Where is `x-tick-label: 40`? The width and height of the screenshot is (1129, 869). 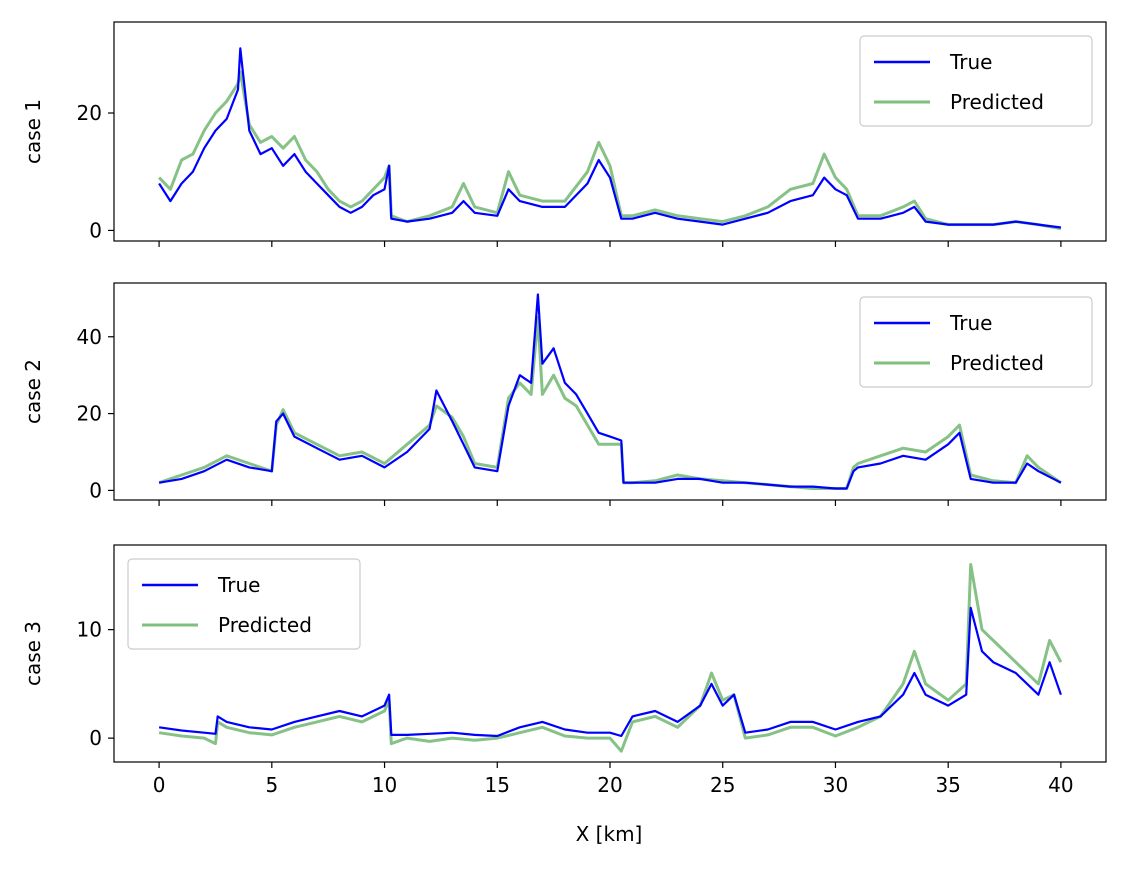 x-tick-label: 40 is located at coordinates (1060, 785).